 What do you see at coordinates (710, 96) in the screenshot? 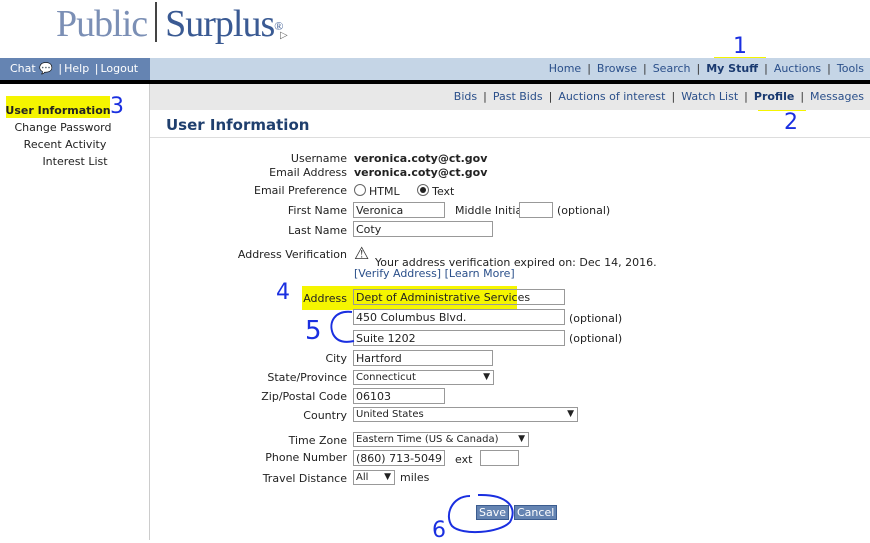
I see `subnav-watch-list: Watch List` at bounding box center [710, 96].